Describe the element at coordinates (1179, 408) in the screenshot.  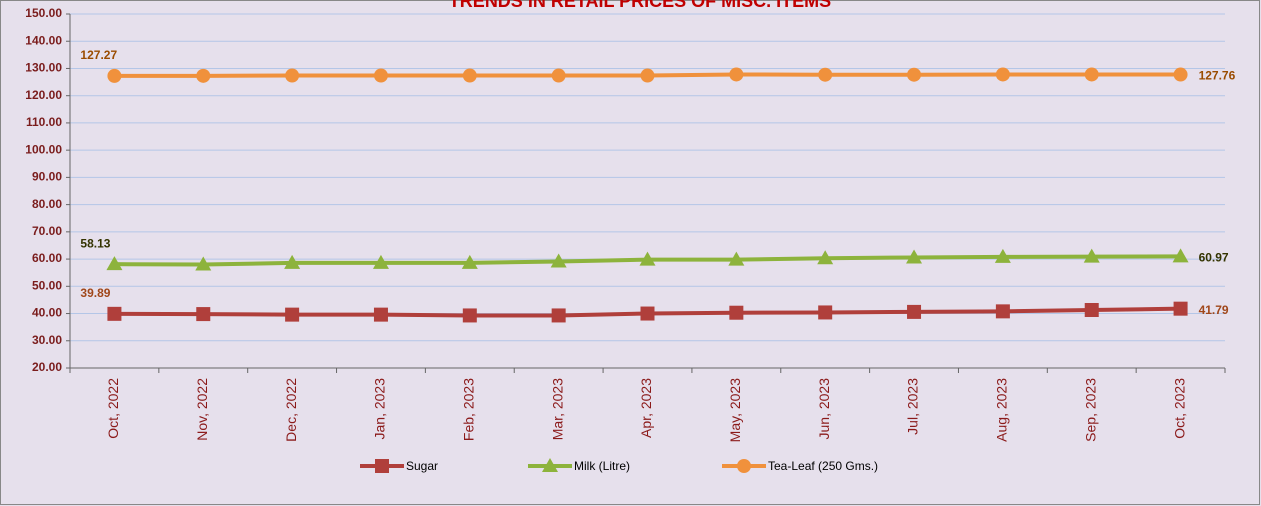
I see `x-tick-label: Oct, 2023` at that location.